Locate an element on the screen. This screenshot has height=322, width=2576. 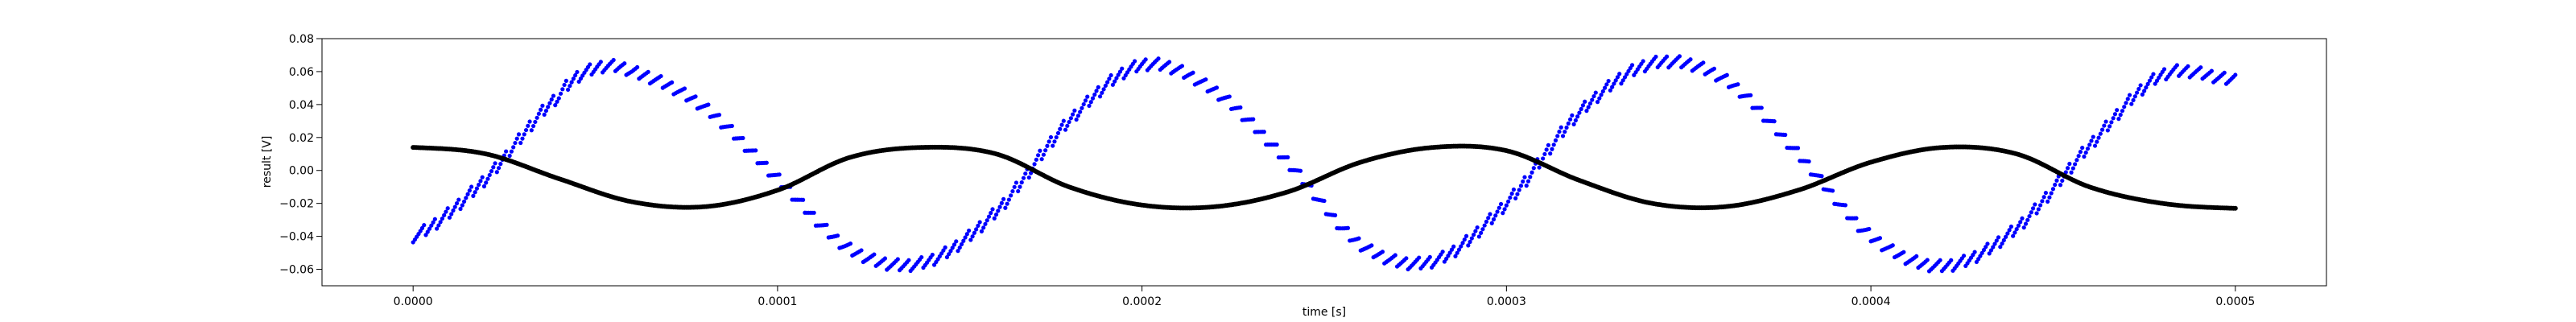
x-tick-label: 0.0004 is located at coordinates (1871, 301).